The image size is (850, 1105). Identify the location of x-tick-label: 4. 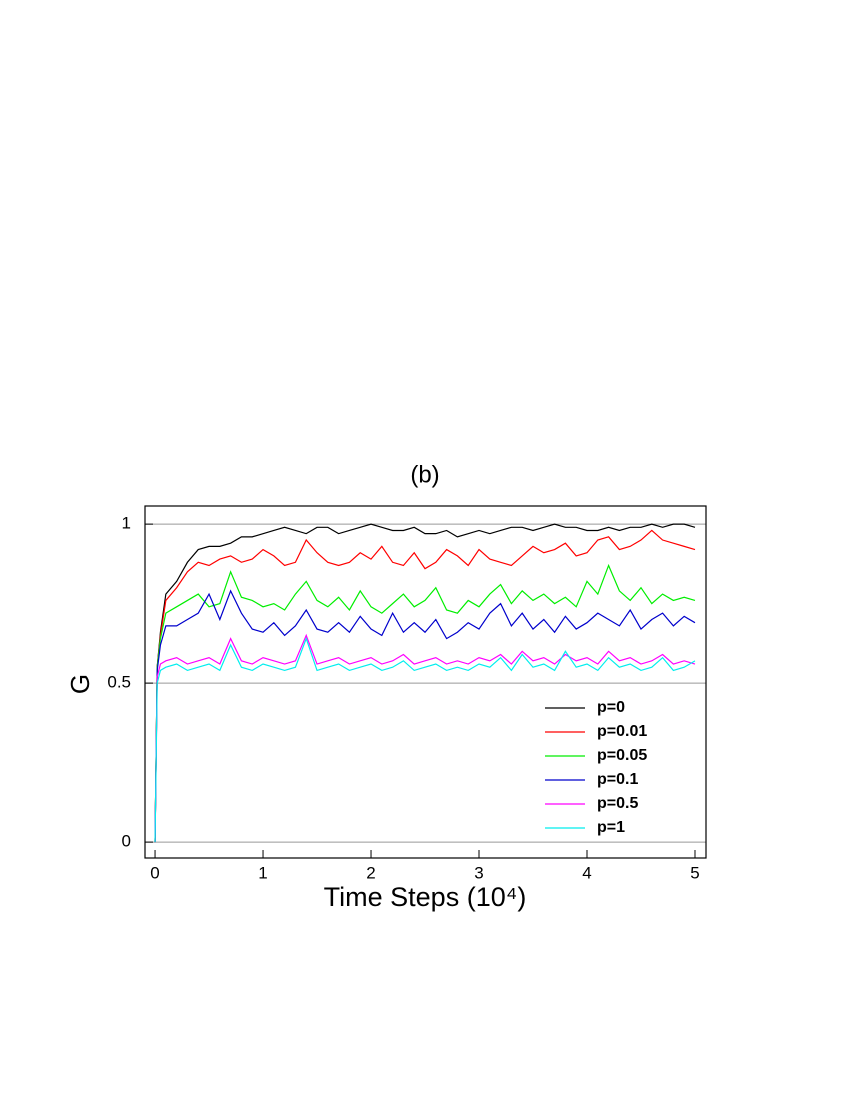
(586, 872).